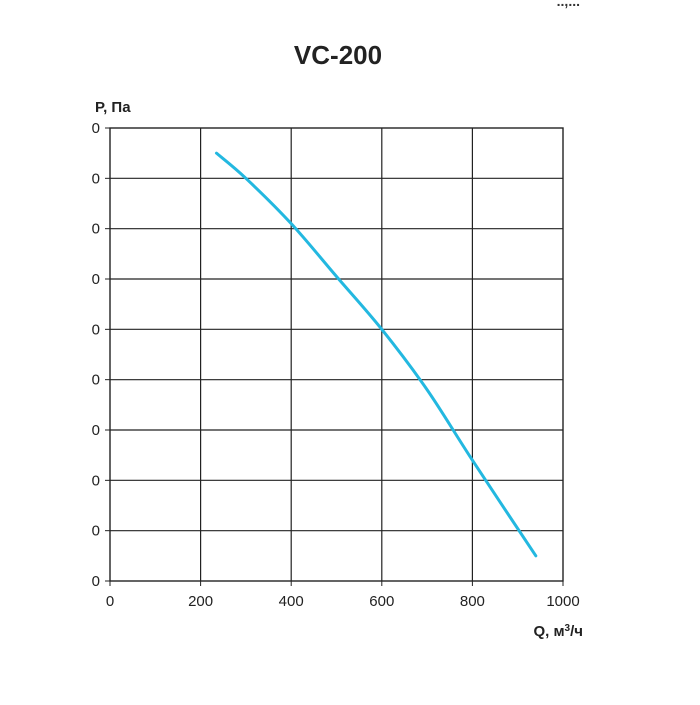 This screenshot has width=700, height=705. What do you see at coordinates (200, 601) in the screenshot?
I see `x-tick-label: 200` at bounding box center [200, 601].